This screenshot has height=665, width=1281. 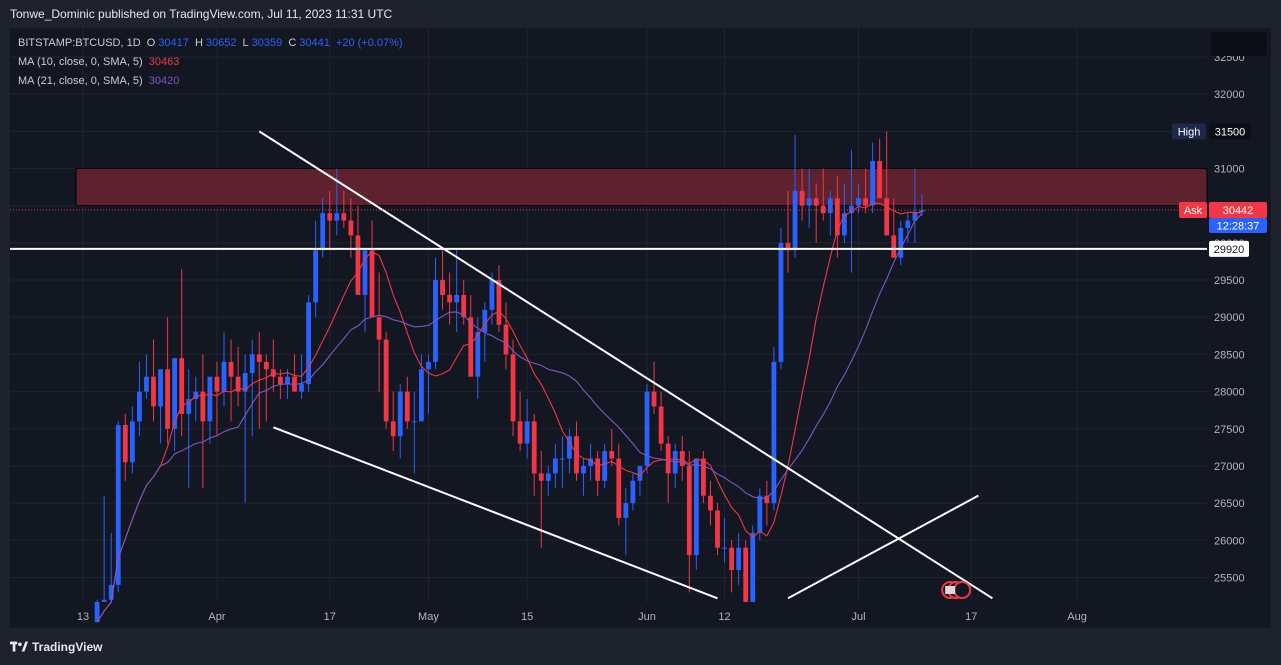 What do you see at coordinates (1193, 211) in the screenshot?
I see `ask-label-tag: Ask` at bounding box center [1193, 211].